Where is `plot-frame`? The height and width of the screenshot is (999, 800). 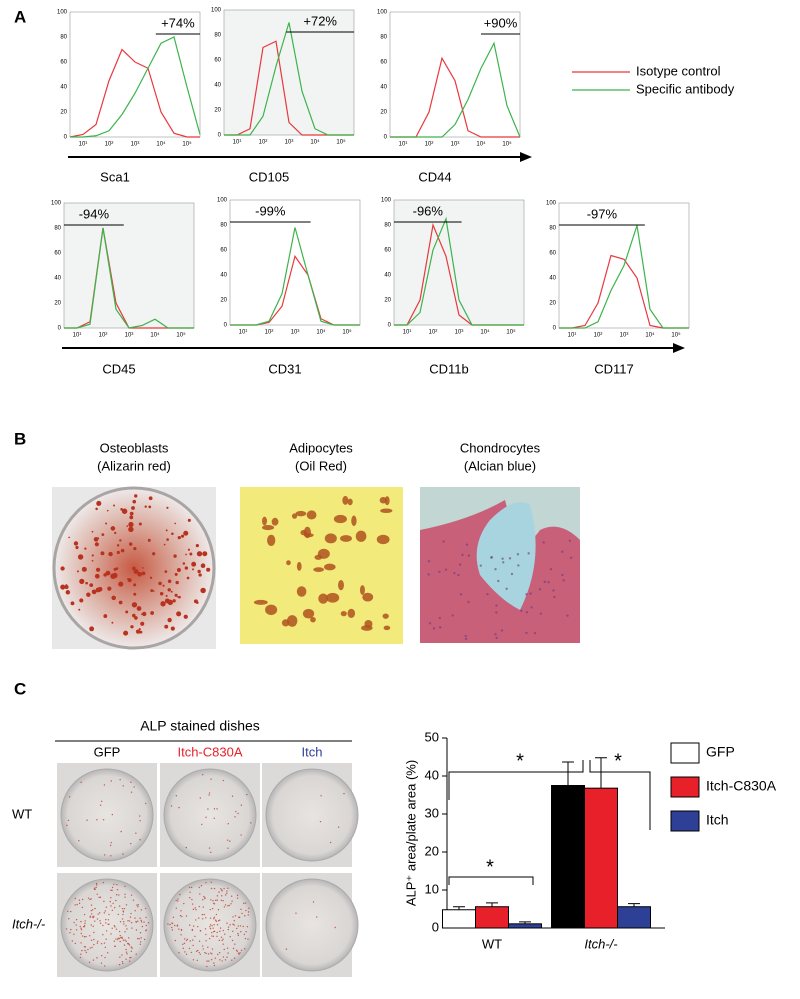 plot-frame is located at coordinates (295, 262).